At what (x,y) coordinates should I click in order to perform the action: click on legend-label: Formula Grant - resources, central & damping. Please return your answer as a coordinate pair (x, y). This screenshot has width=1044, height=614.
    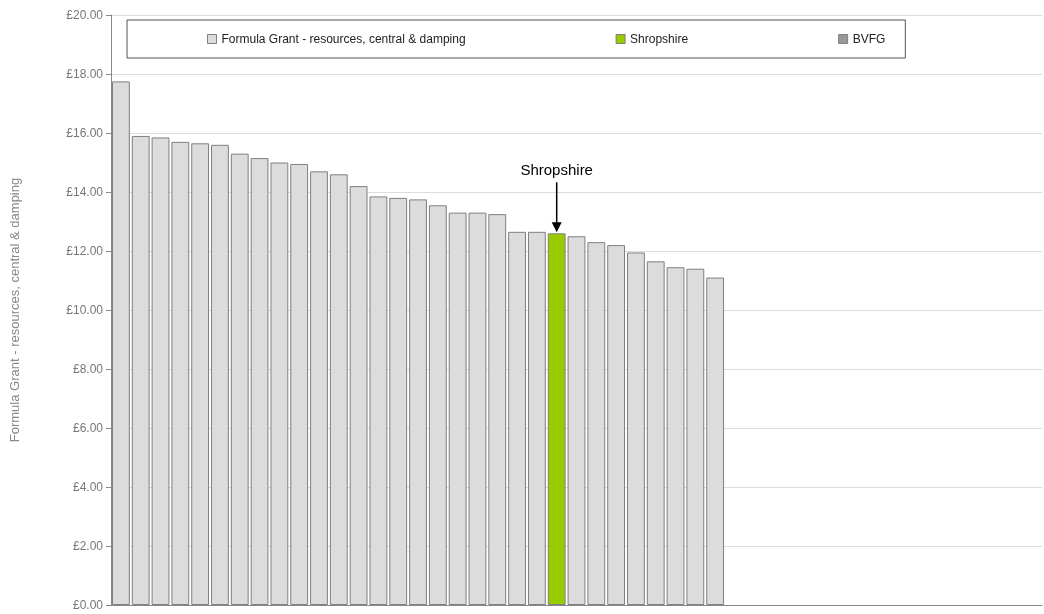
    Looking at the image, I should click on (343, 39).